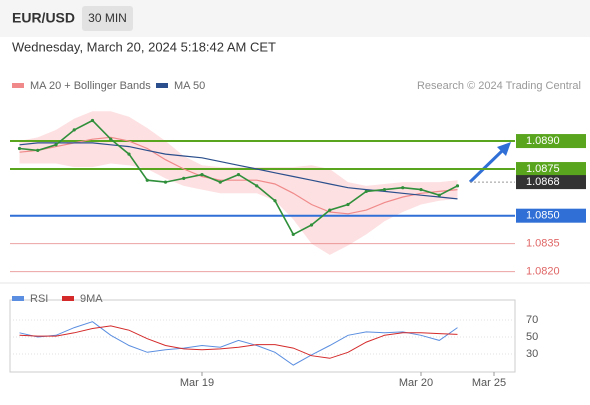 This screenshot has width=590, height=405. Describe the element at coordinates (486, 166) in the screenshot. I see `forecast-arrow` at that location.